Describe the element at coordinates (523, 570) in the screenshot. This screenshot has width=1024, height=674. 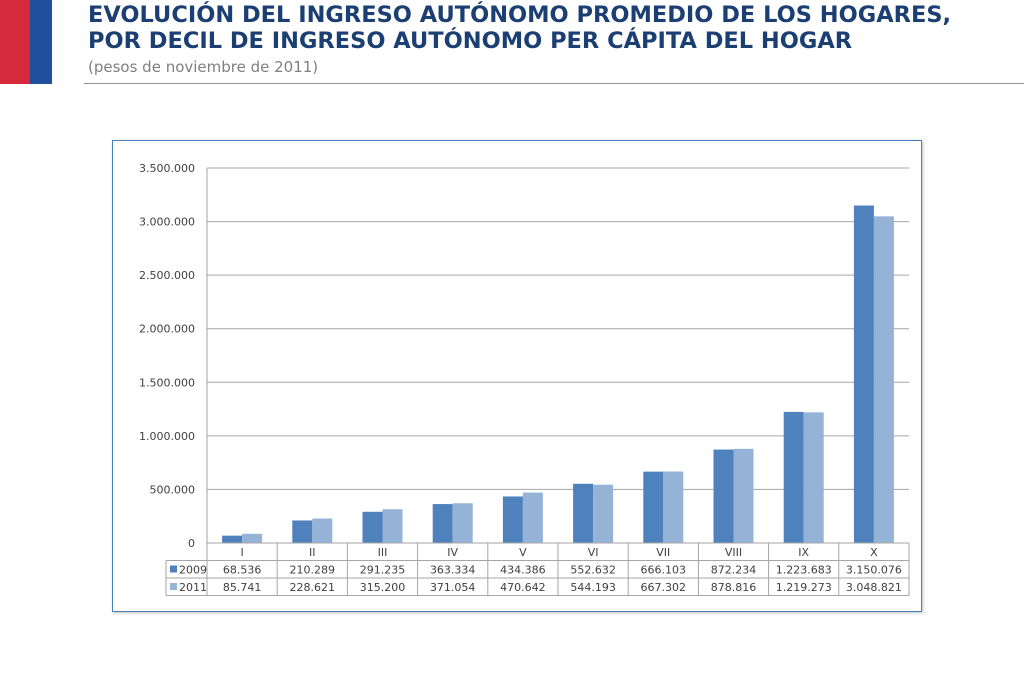
I see `data-label: 434.386` at that location.